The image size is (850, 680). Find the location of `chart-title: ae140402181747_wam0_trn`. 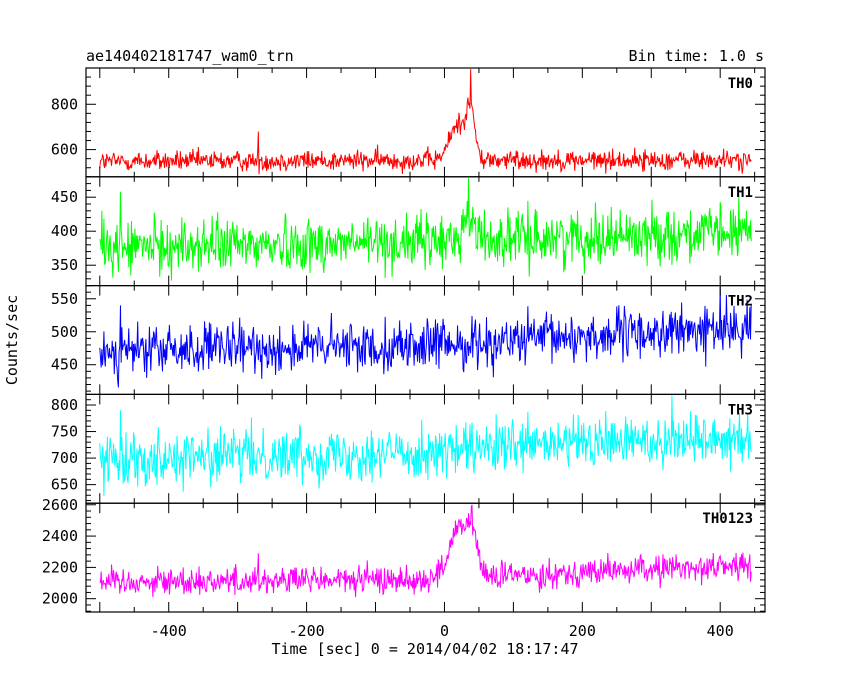

chart-title: ae140402181747_wam0_trn is located at coordinates (190, 56).